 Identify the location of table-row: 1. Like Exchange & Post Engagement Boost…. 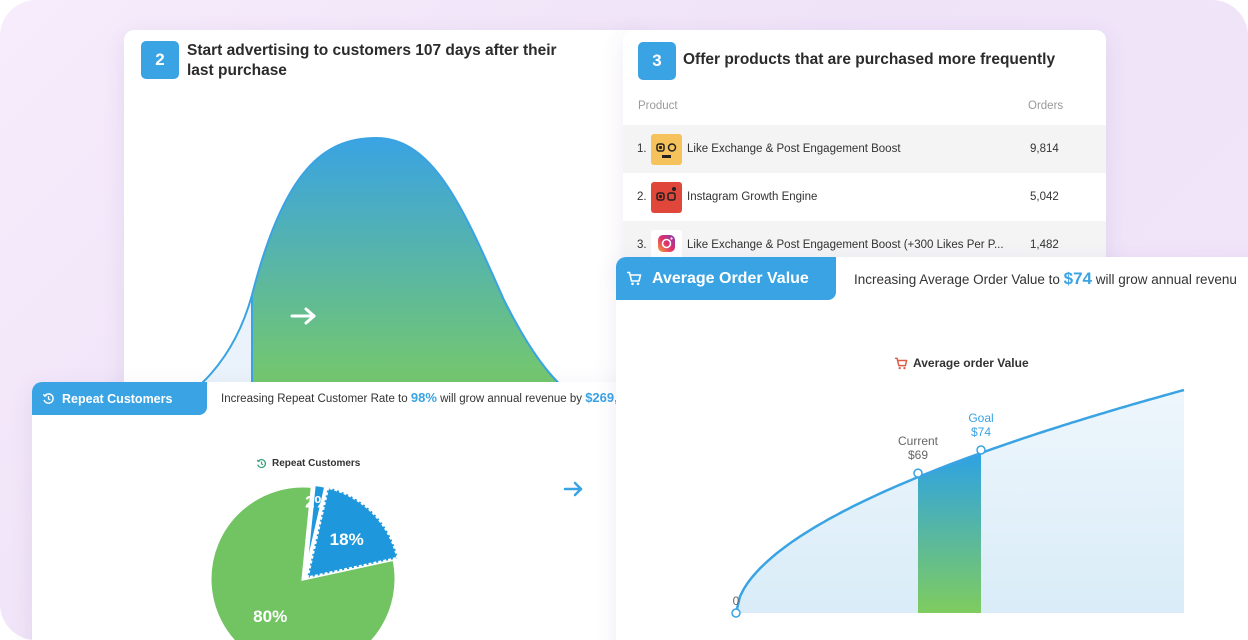
(864, 149).